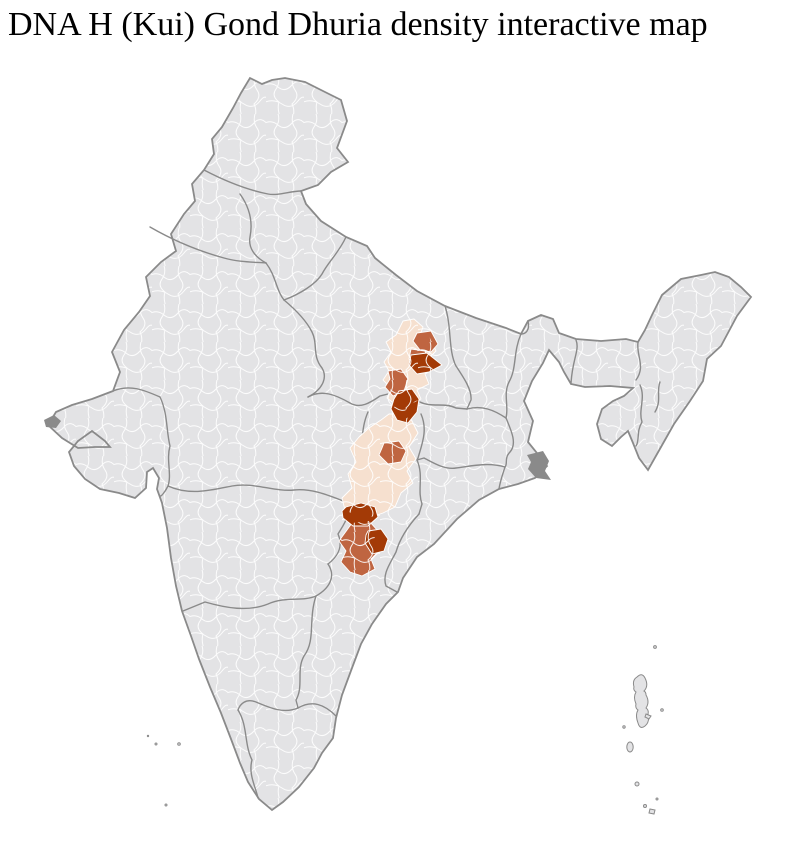 This screenshot has width=806, height=854. Describe the element at coordinates (641, 701) in the screenshot. I see `andaman-islands` at that location.